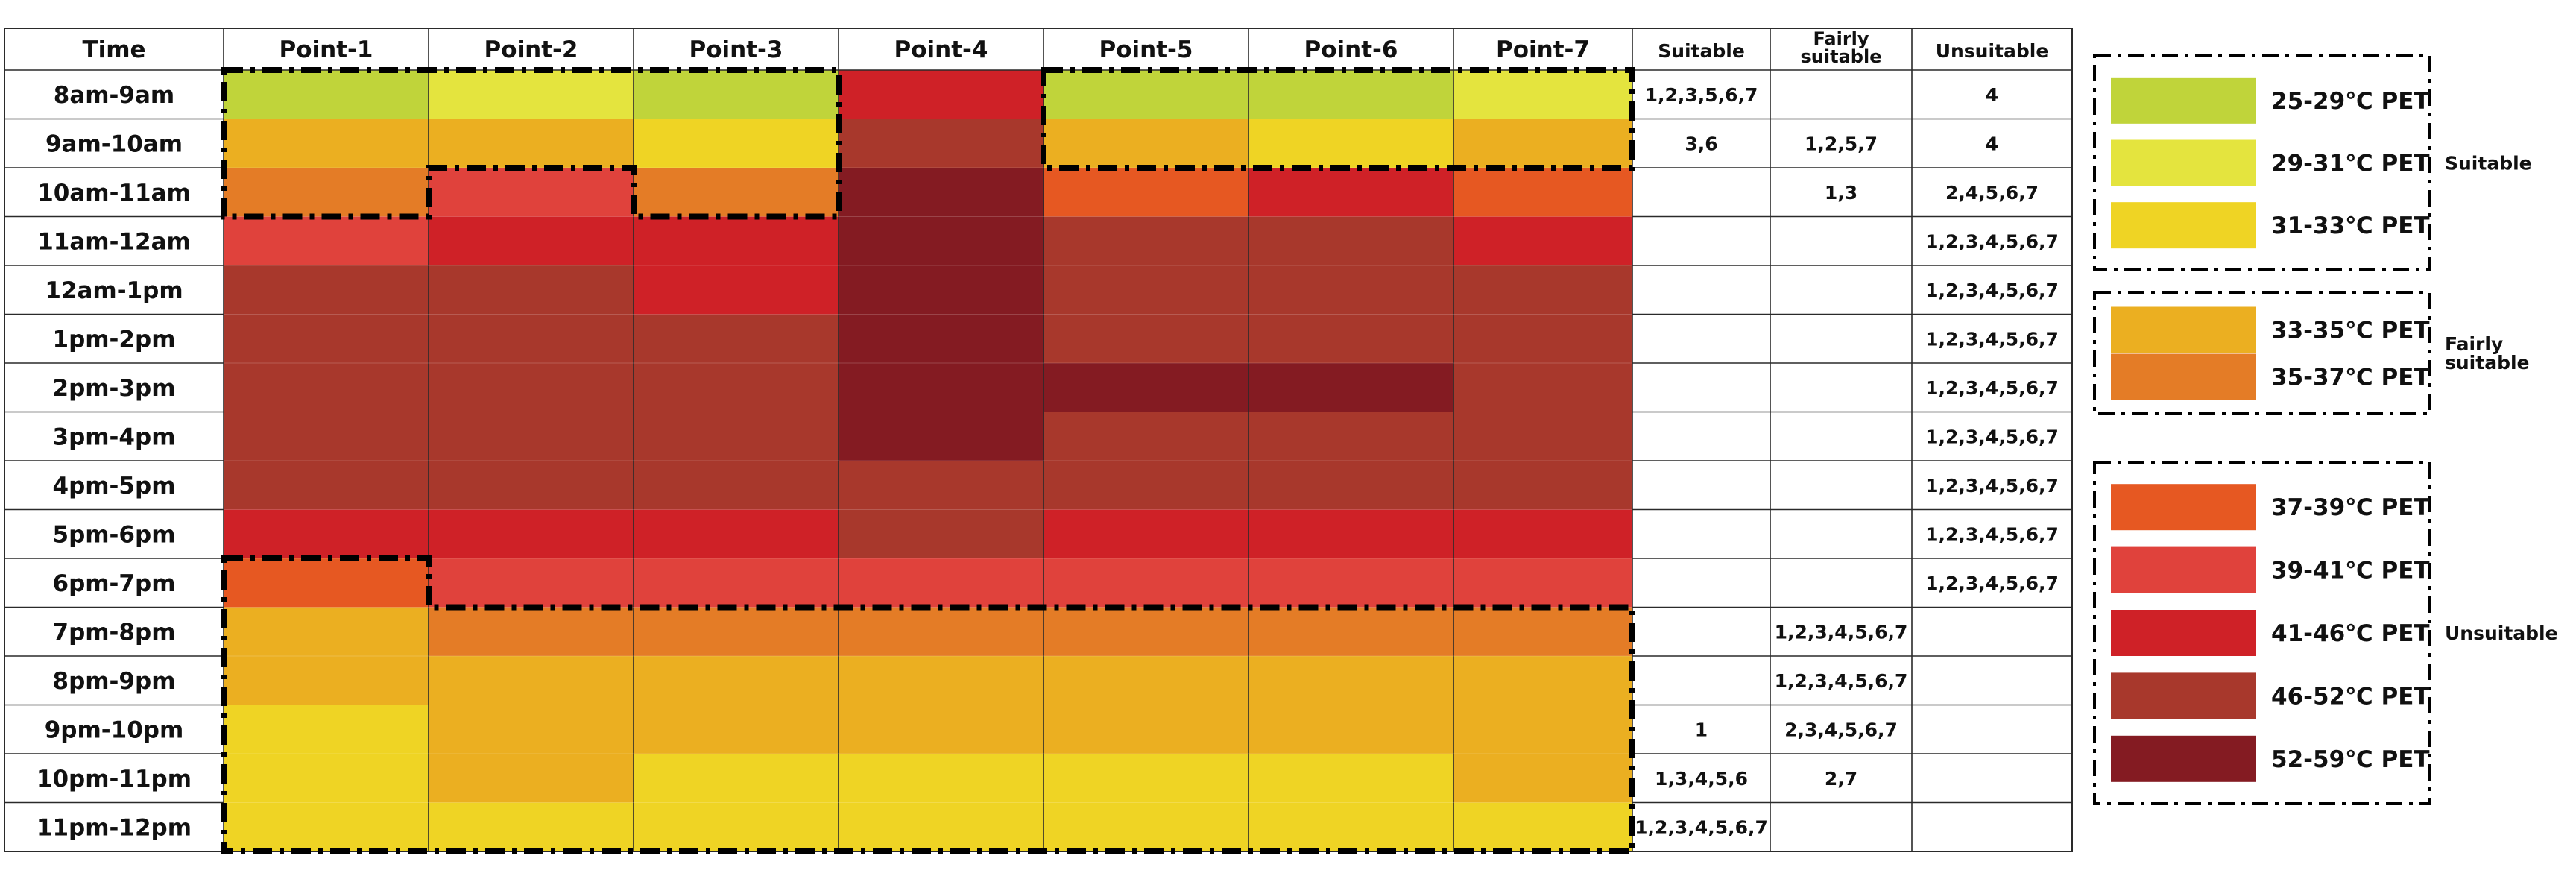  Describe the element at coordinates (1841, 779) in the screenshot. I see `fairly-suitable-points: 2,7` at that location.